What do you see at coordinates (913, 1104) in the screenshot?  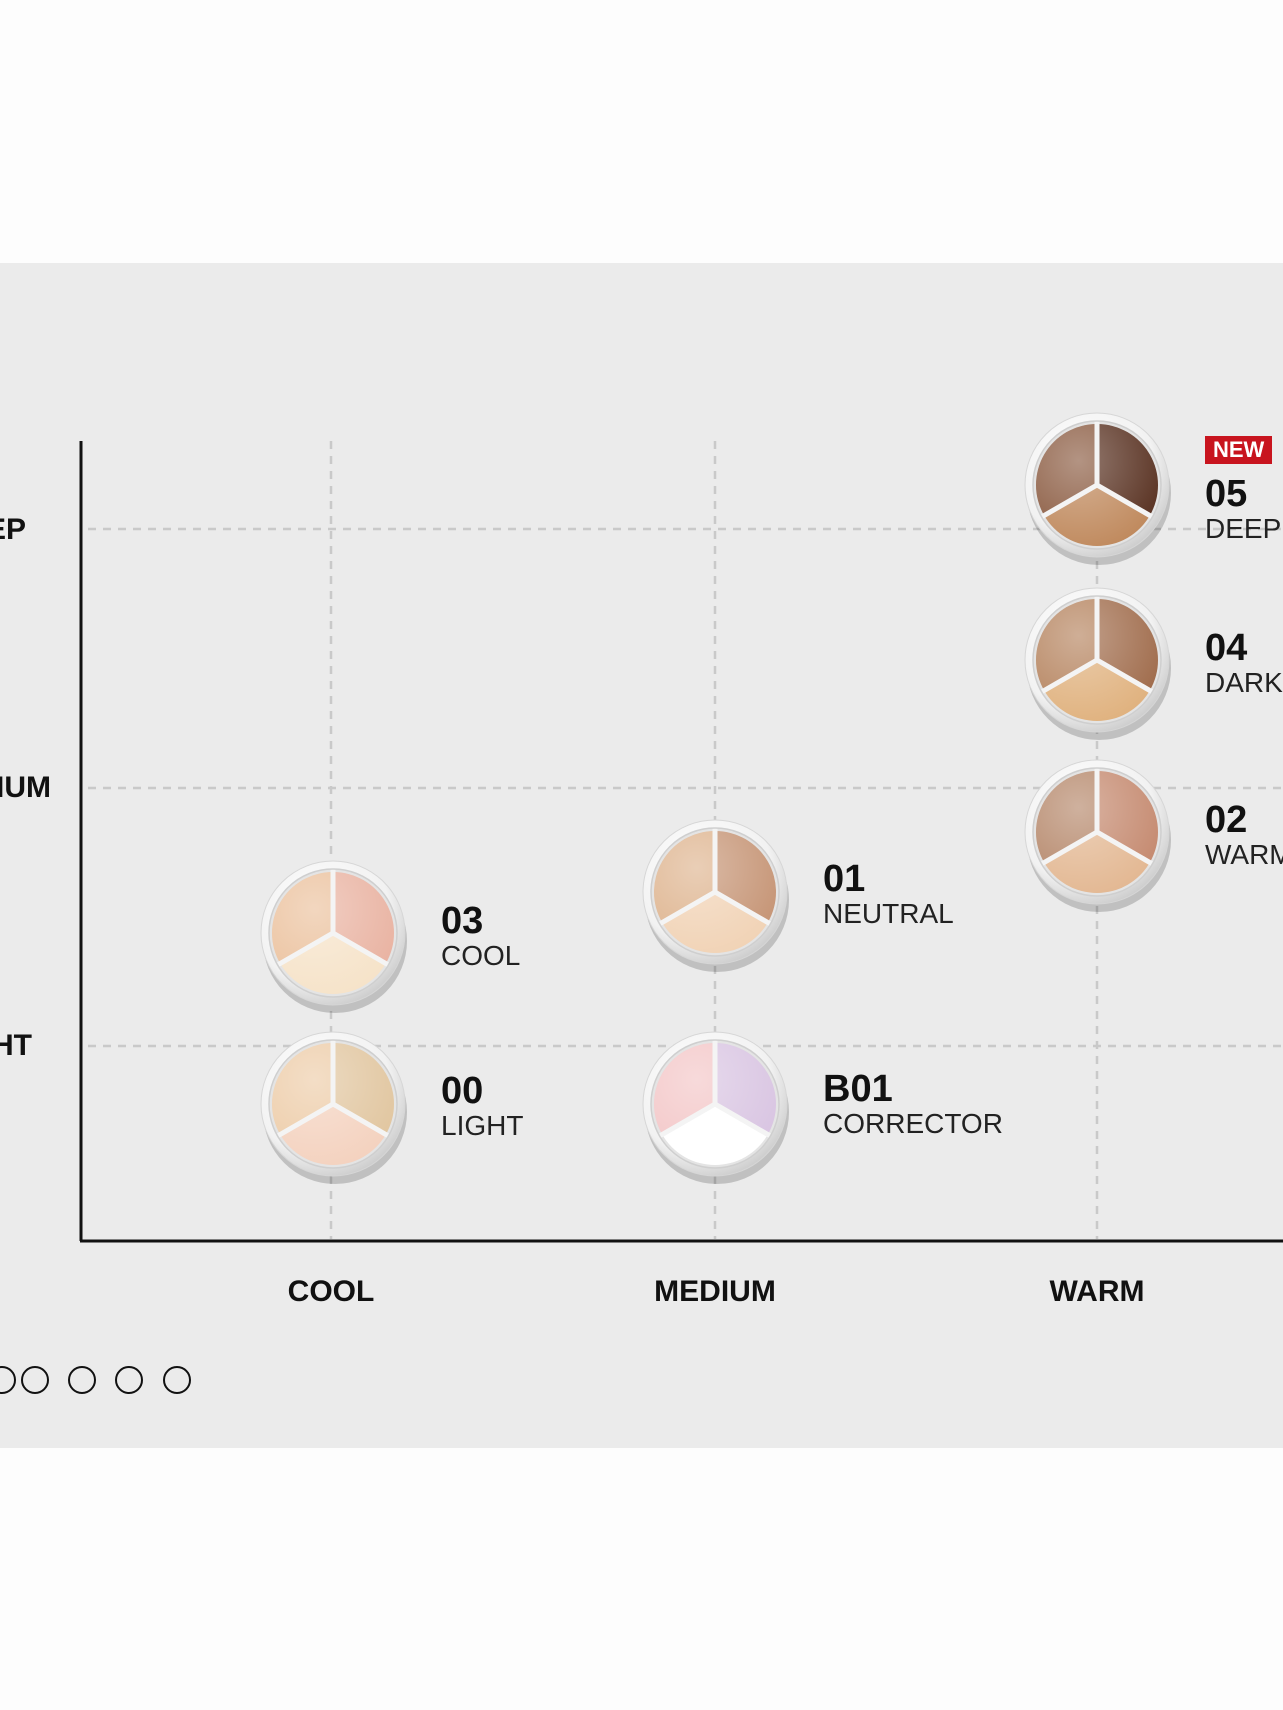 I see `shade-label-b01: B01 CORRECTOR` at bounding box center [913, 1104].